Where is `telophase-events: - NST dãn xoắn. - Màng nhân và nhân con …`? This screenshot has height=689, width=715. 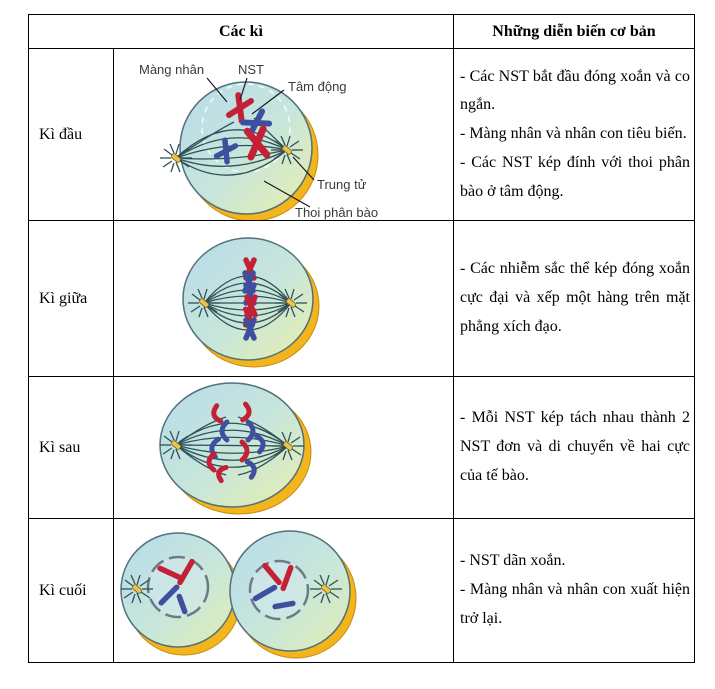 telophase-events: - NST dãn xoắn. - Màng nhân và nhân con … is located at coordinates (574, 590).